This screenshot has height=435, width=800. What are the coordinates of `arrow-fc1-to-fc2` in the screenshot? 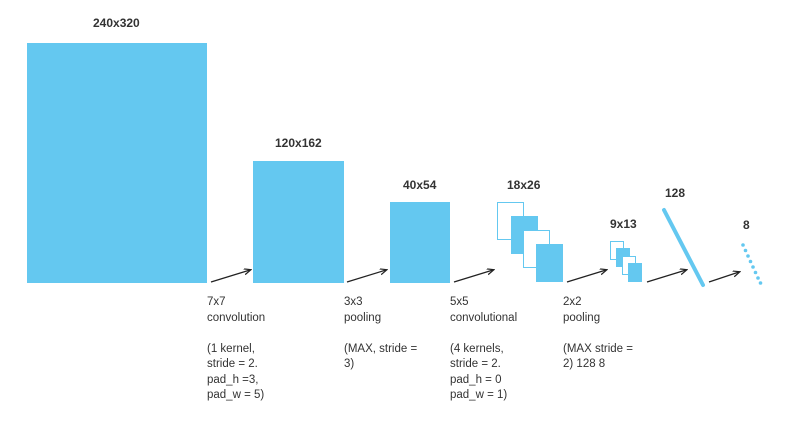 It's located at (723, 277).